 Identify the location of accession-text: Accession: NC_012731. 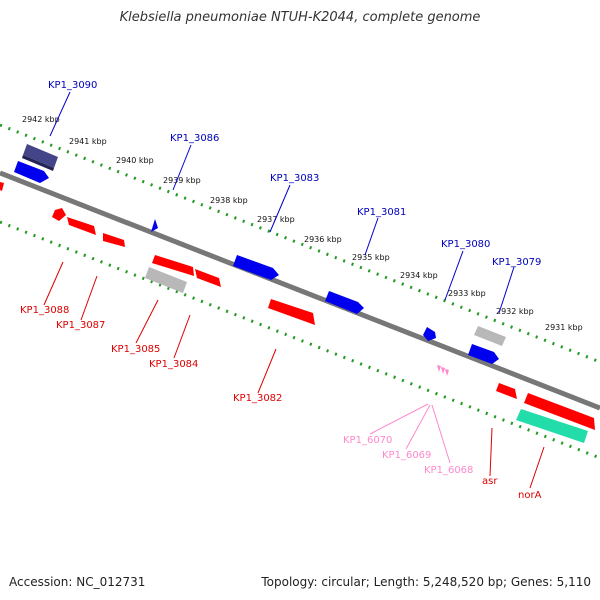
(77, 582).